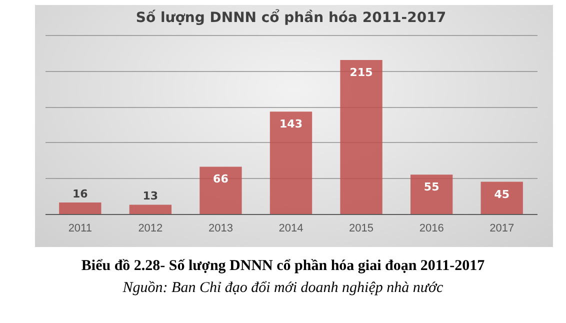 The height and width of the screenshot is (323, 566). What do you see at coordinates (80, 228) in the screenshot?
I see `x-tick-label: 2011` at bounding box center [80, 228].